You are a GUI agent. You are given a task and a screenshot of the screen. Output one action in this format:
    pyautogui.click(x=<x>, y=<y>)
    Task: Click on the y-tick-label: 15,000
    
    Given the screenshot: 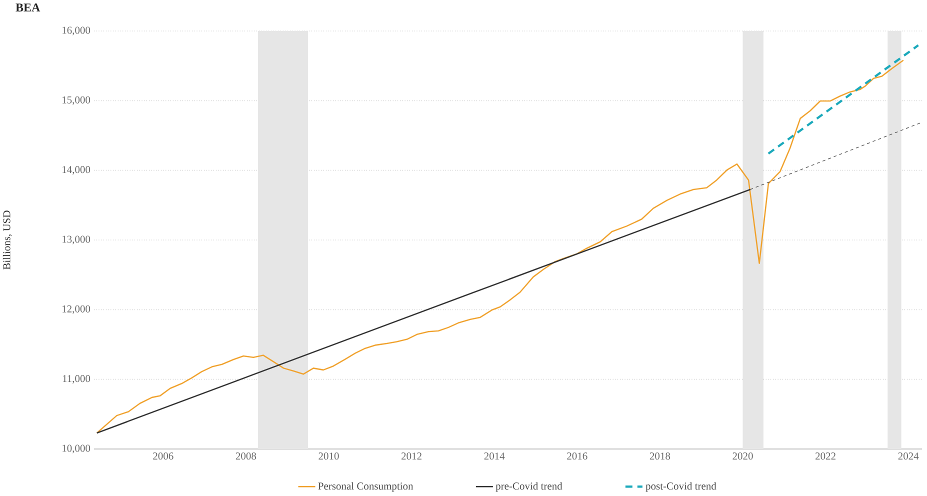 What is the action you would take?
    pyautogui.click(x=76, y=100)
    